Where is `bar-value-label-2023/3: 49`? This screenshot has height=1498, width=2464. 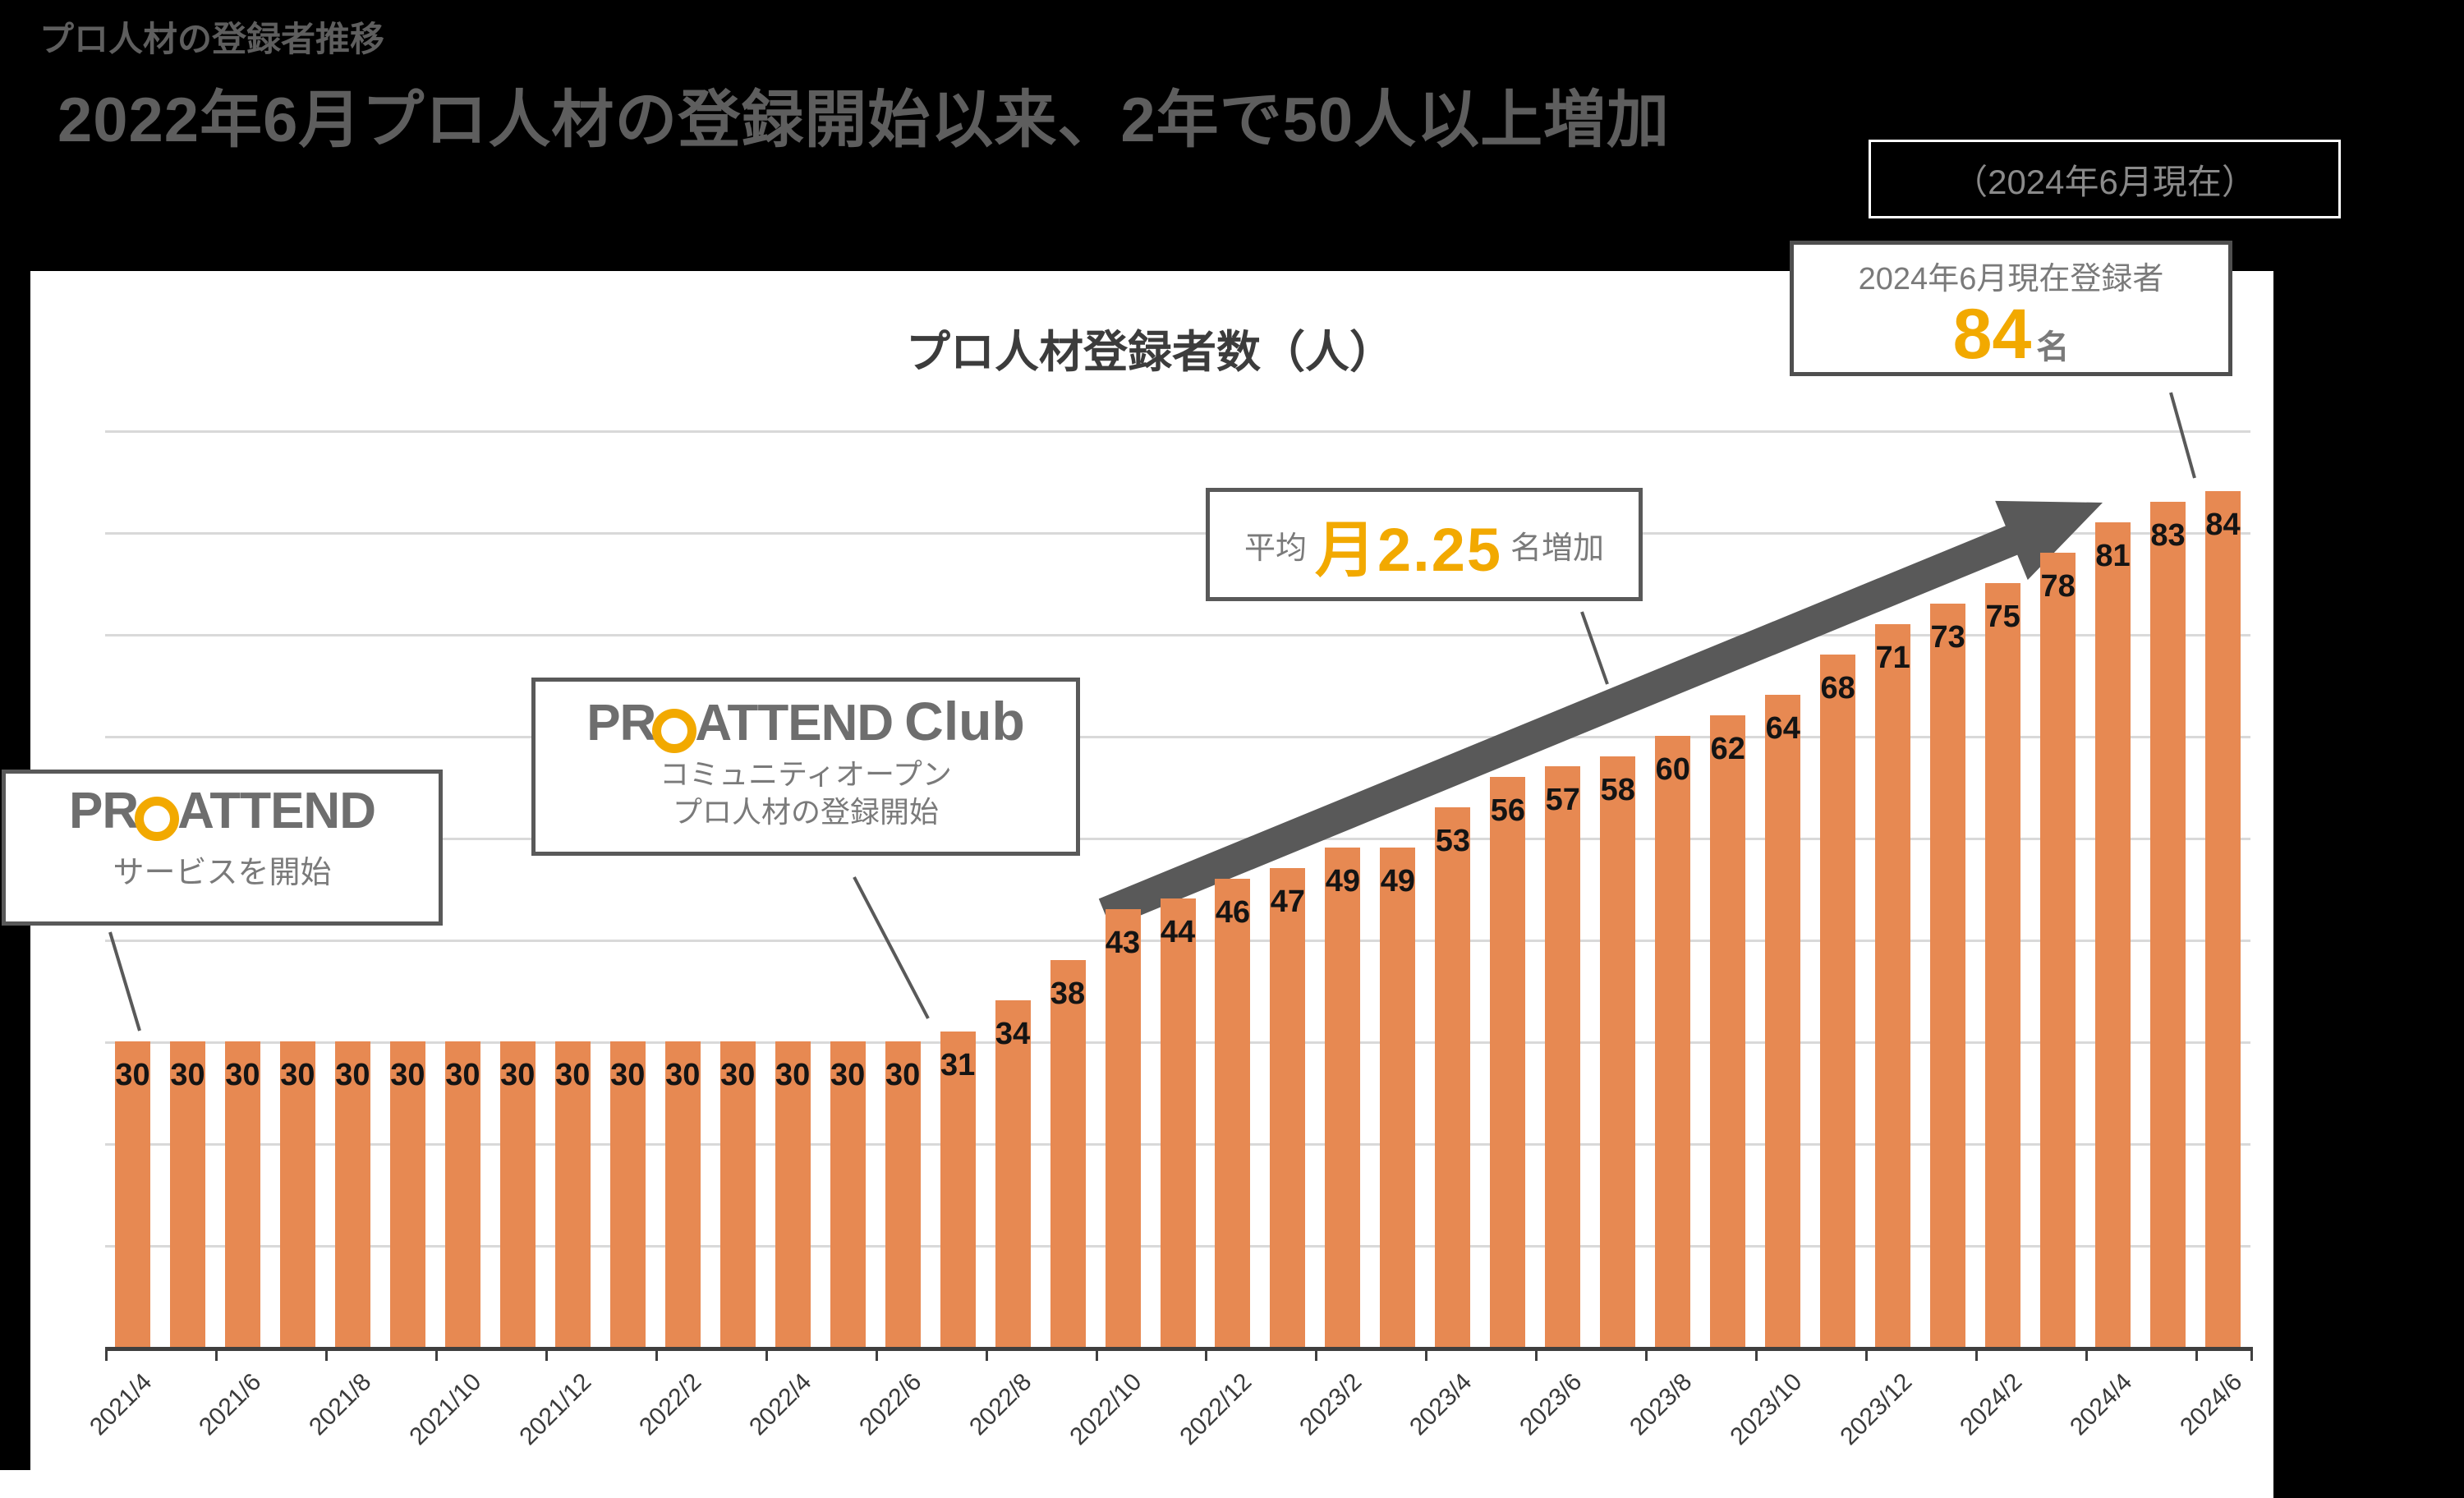 bar-value-label-2023/3: 49 is located at coordinates (1398, 881).